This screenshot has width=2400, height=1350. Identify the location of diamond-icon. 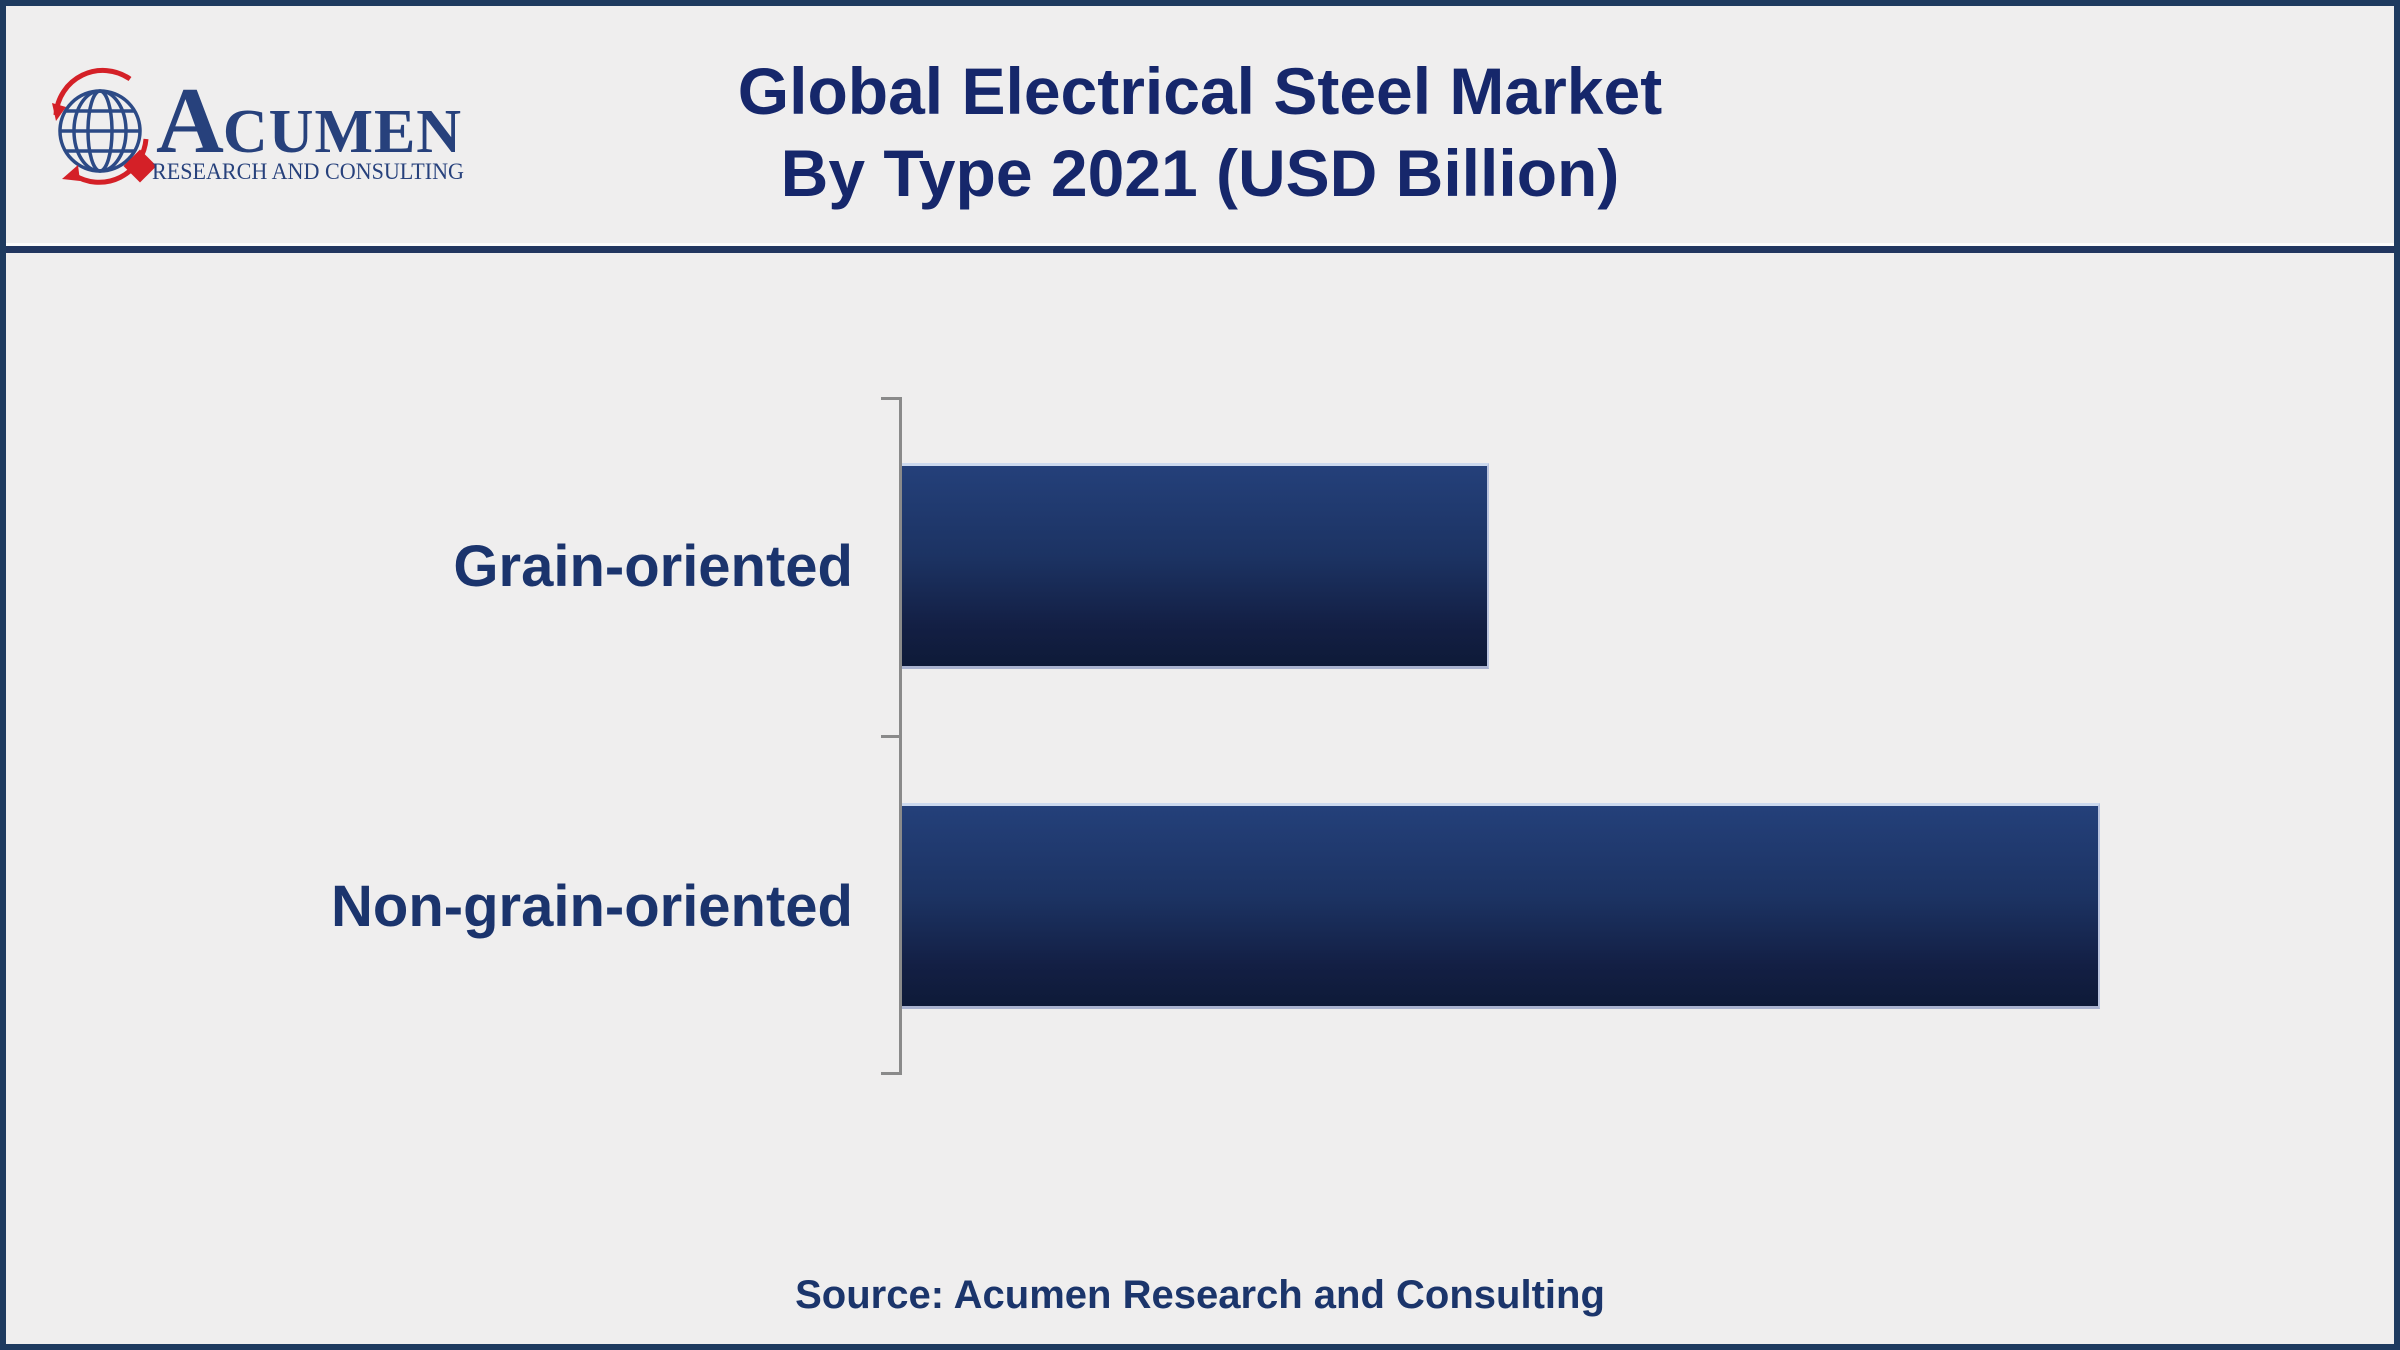
(140, 166).